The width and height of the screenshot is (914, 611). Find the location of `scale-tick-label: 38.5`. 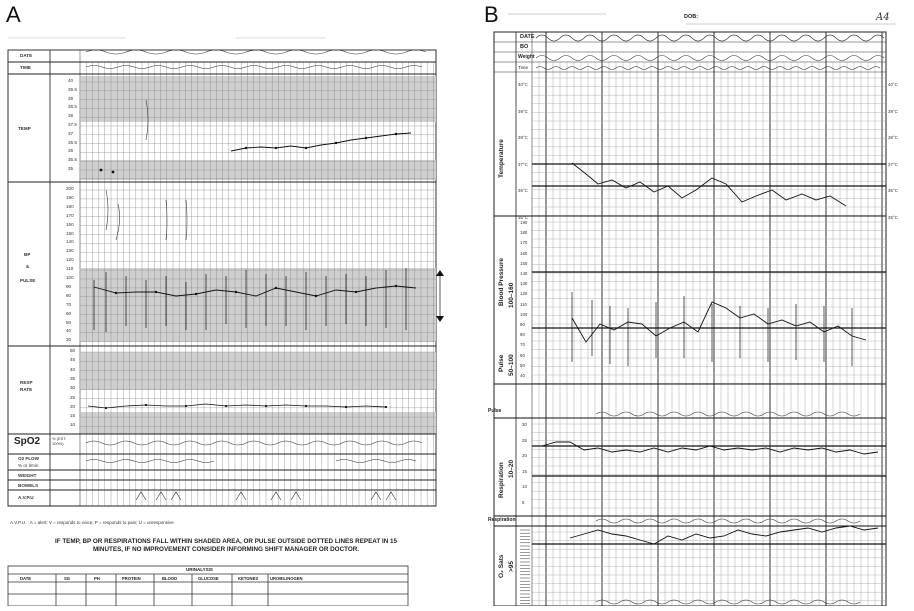

scale-tick-label: 38.5 is located at coordinates (72, 107).